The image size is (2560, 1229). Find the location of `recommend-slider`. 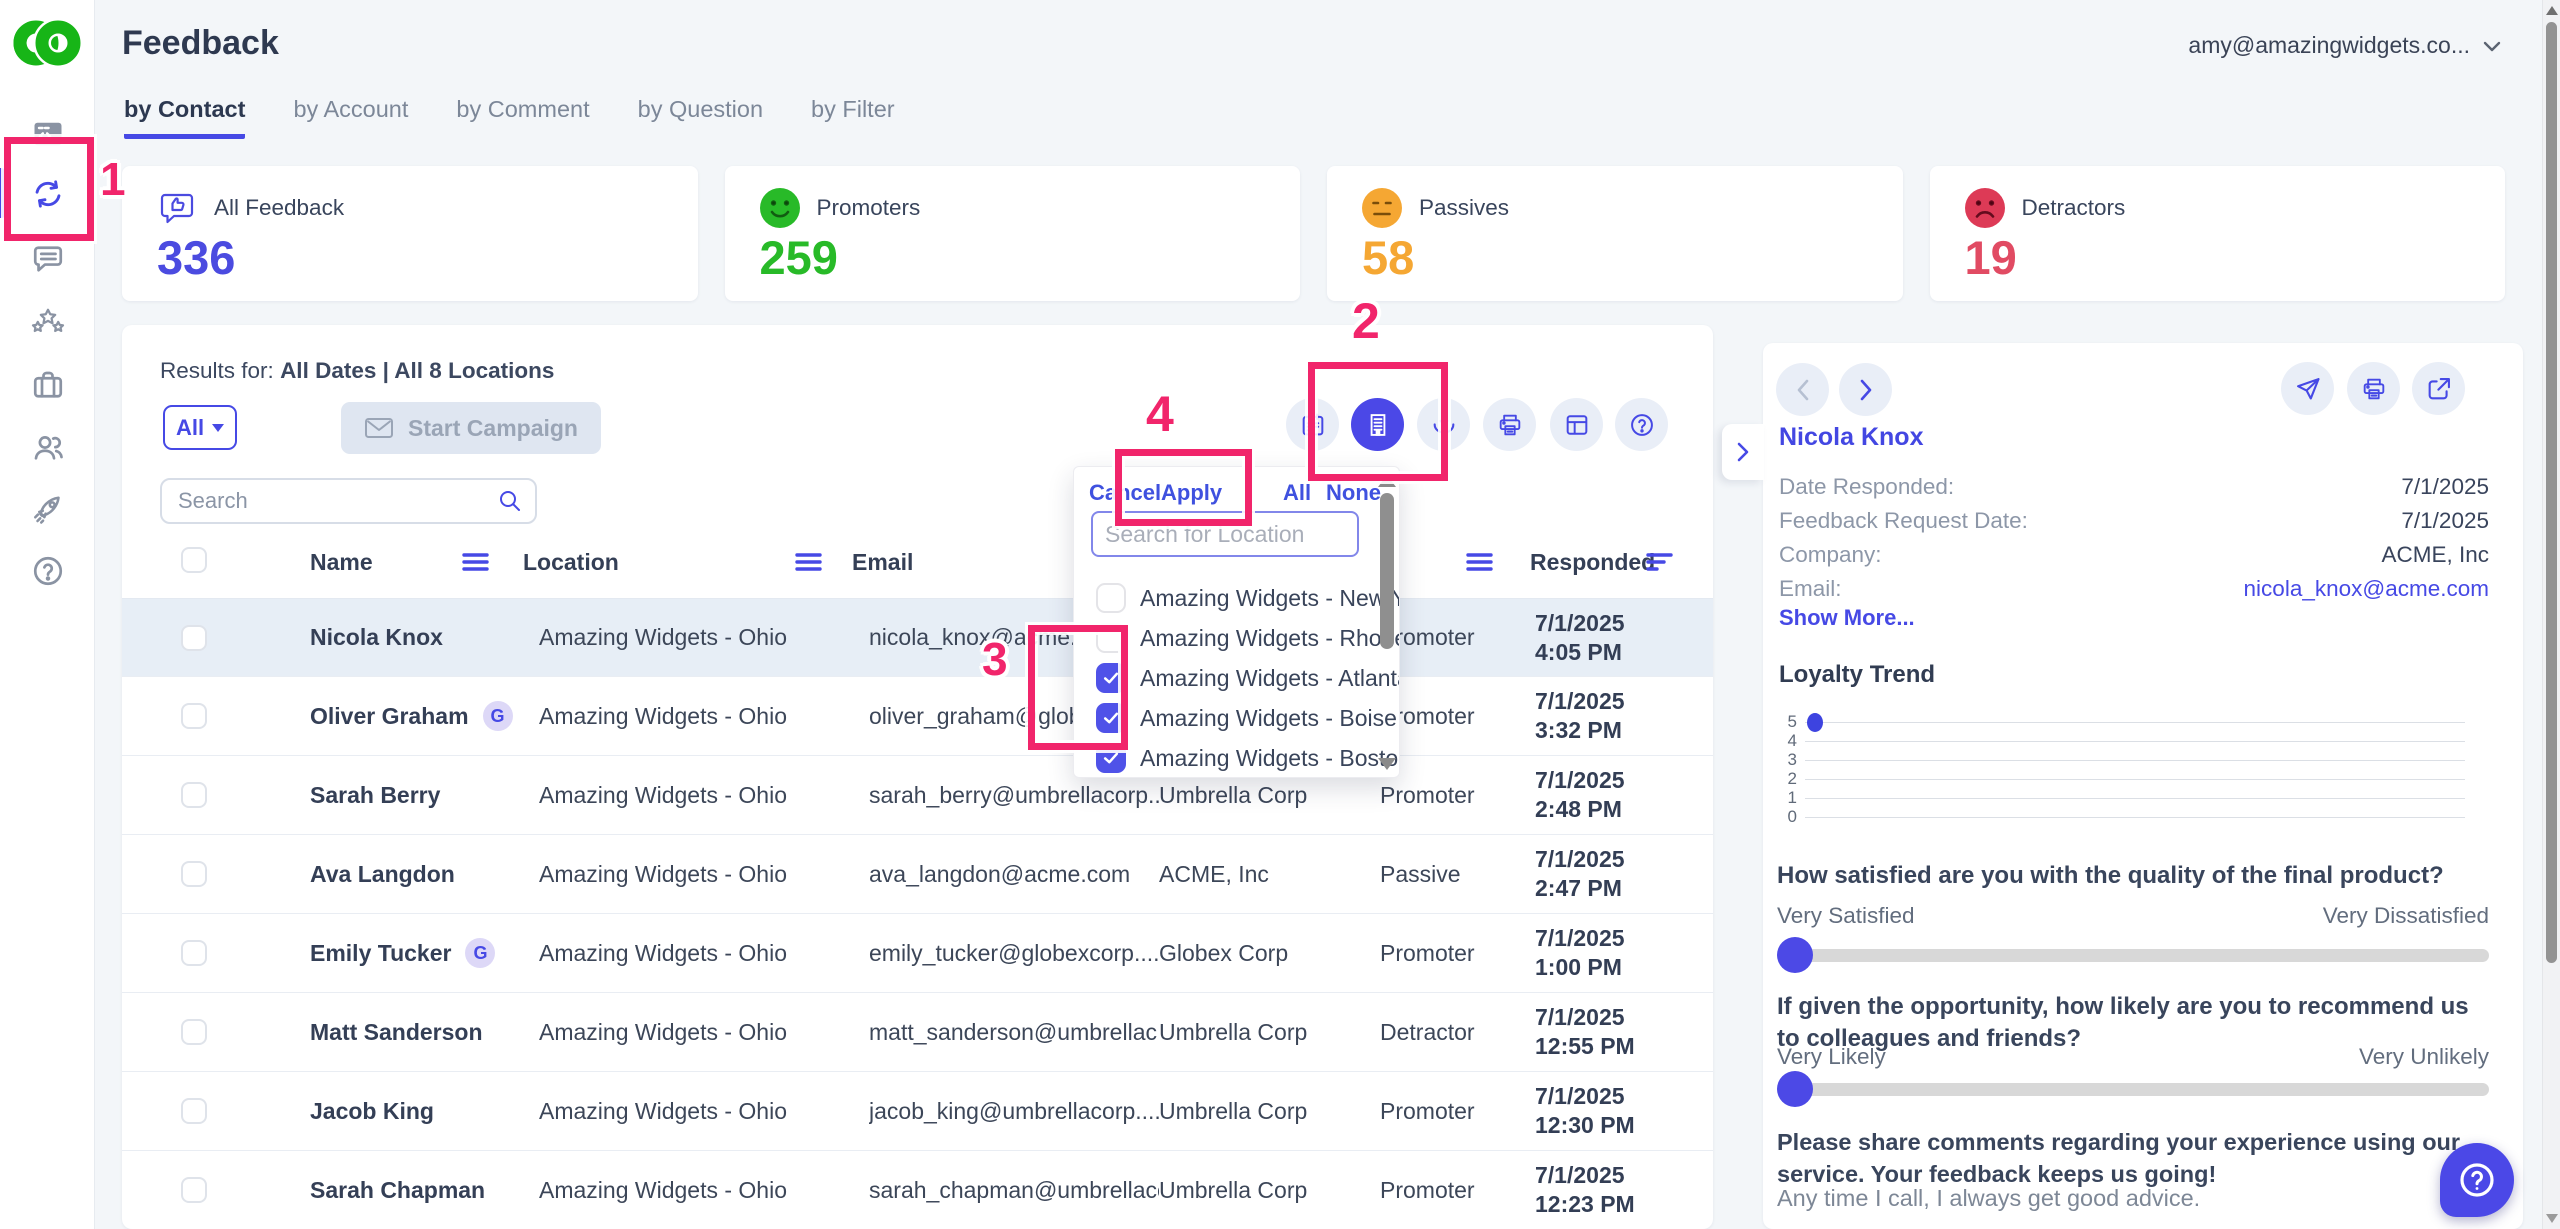

recommend-slider is located at coordinates (2133, 1090).